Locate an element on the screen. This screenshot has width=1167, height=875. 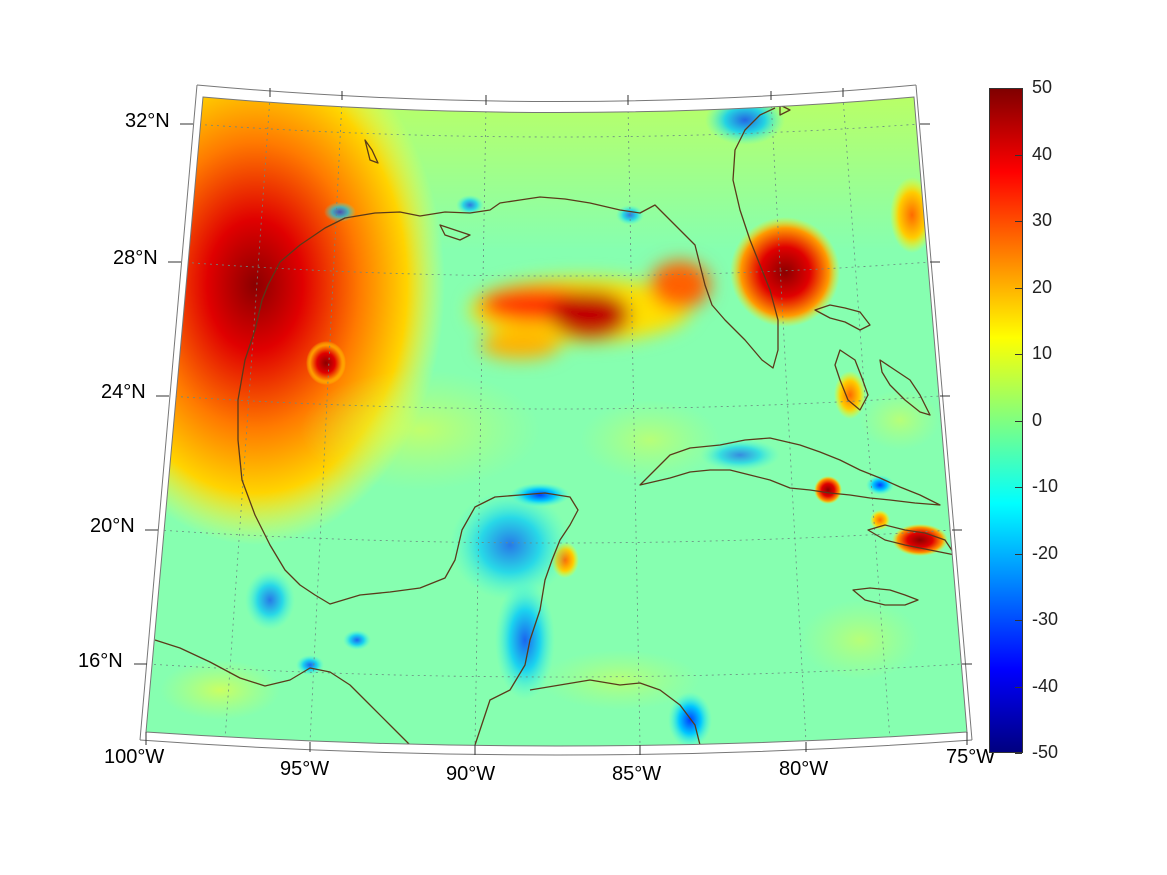
hispaniola-coast is located at coordinates (911, 540).